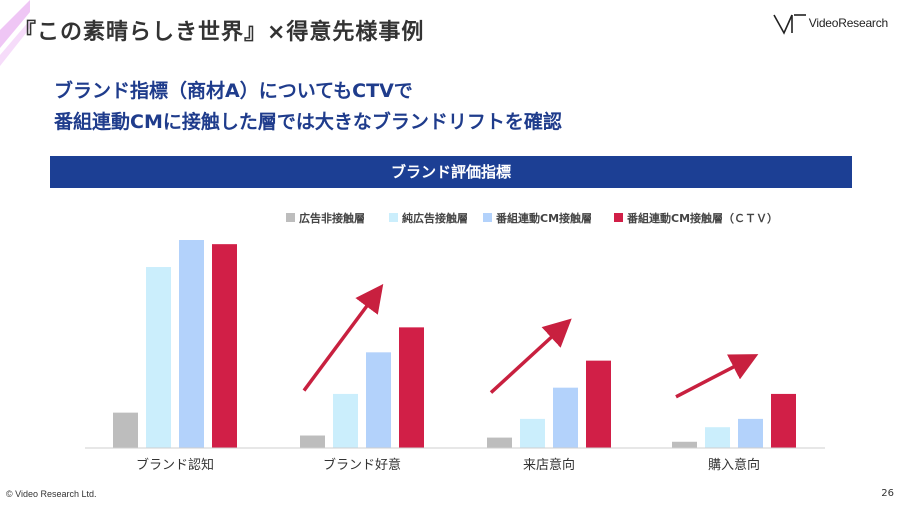  I want to click on chart-trend-arrows, so click(530, 341).